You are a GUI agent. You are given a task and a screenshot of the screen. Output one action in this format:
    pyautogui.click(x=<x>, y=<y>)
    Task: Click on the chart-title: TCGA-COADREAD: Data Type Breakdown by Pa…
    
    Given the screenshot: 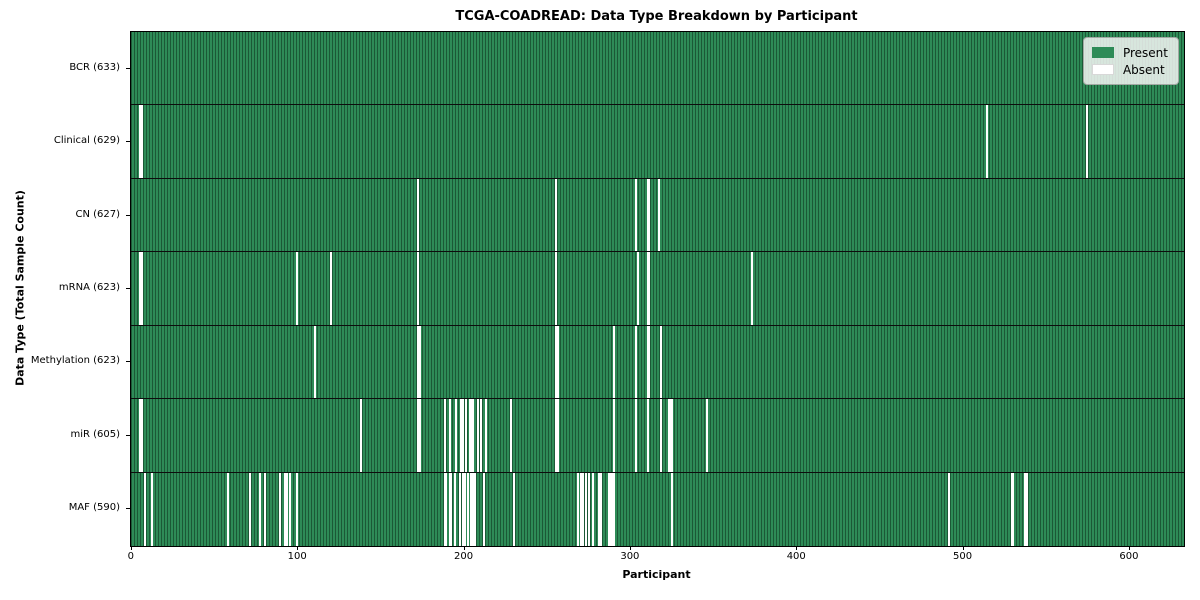 What is the action you would take?
    pyautogui.click(x=656, y=16)
    